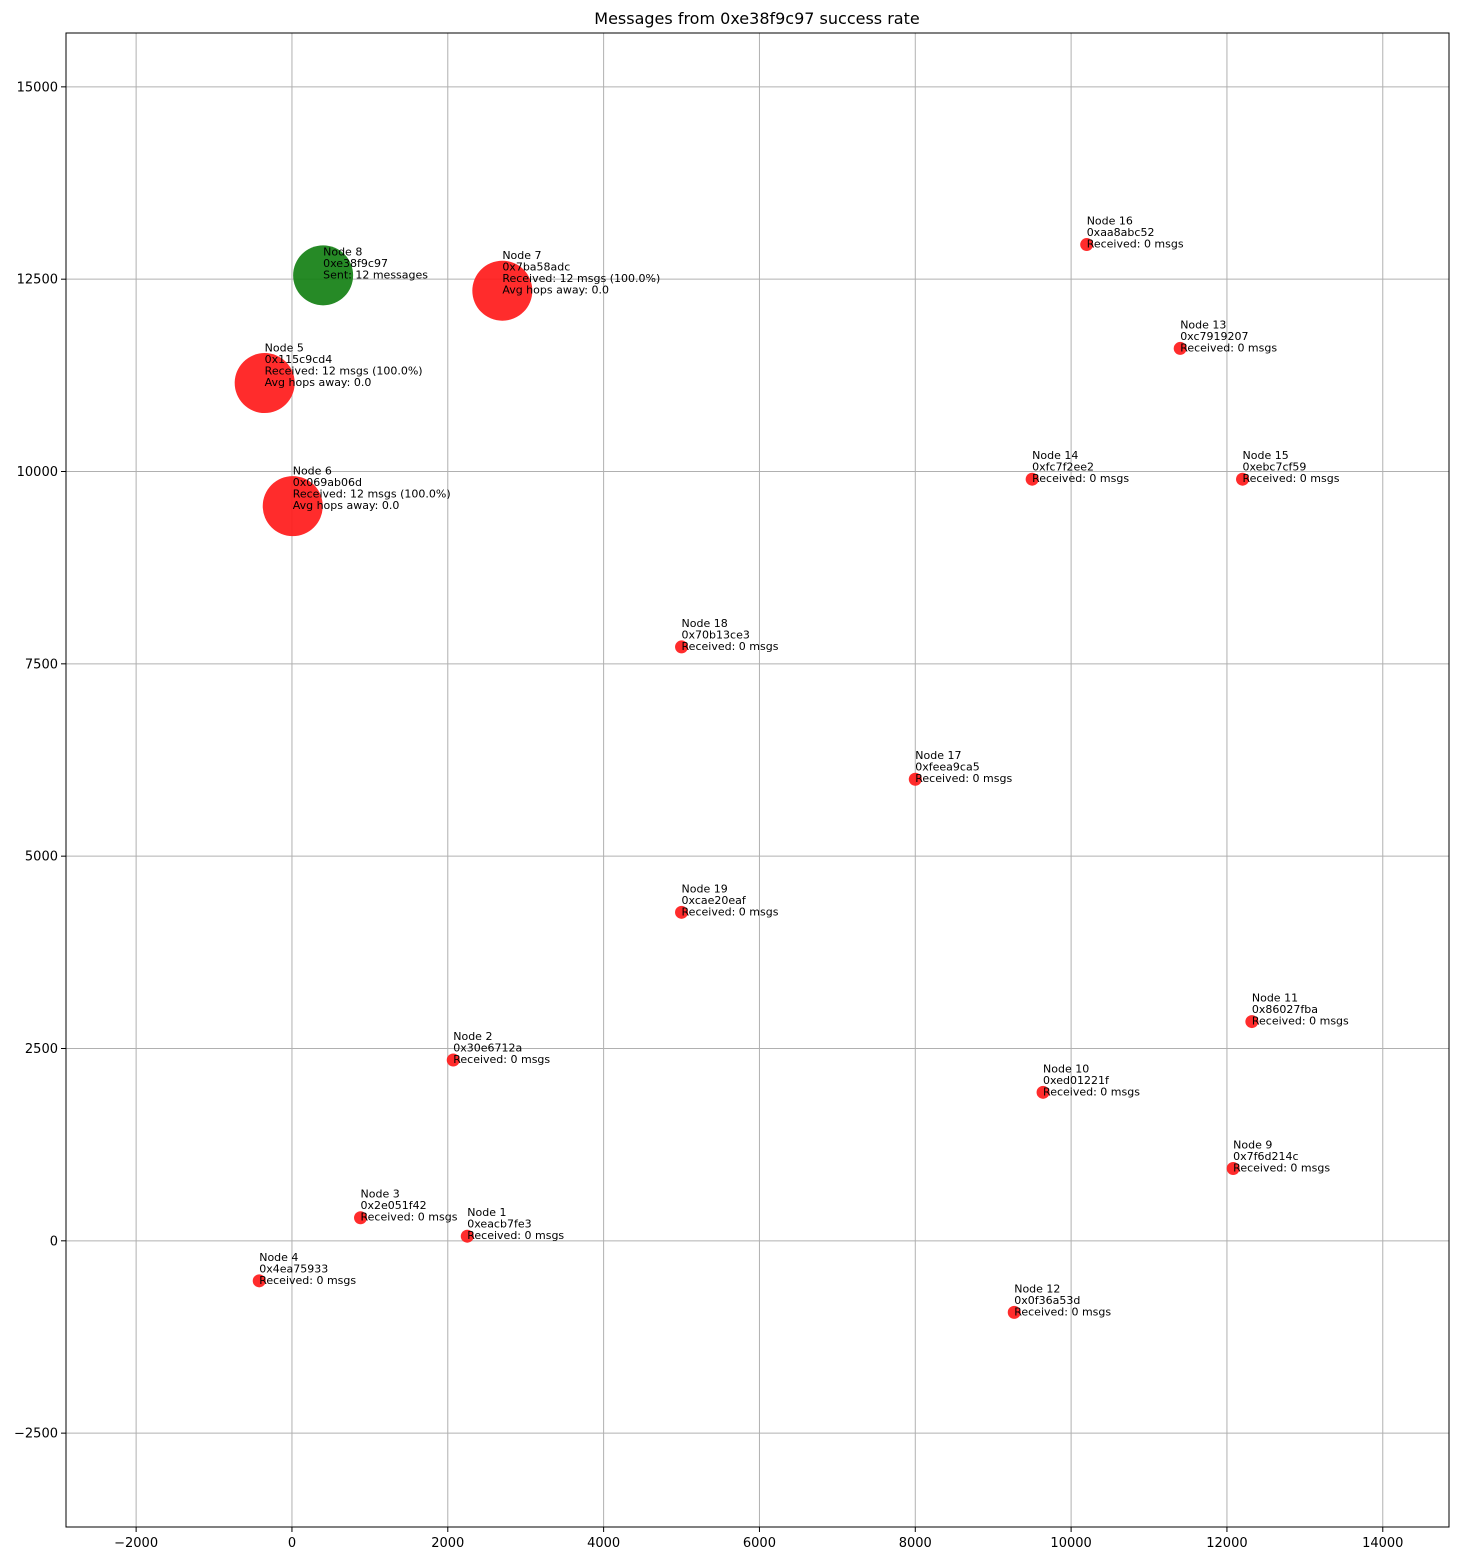  Describe the element at coordinates (501, 1048) in the screenshot. I see `node-label: Node 2 0x30e6712a Received: 0 msgs` at that location.